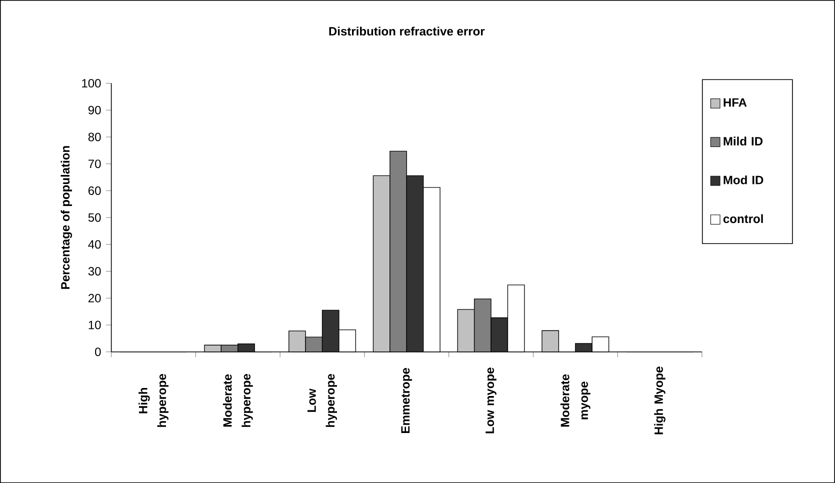  Describe the element at coordinates (660, 400) in the screenshot. I see `x-tick-label: High Myope` at that location.